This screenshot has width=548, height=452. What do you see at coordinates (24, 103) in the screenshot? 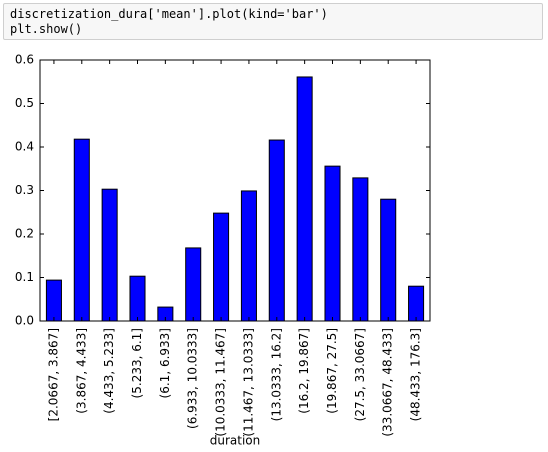
I see `y-tick-label: 0.5` at bounding box center [24, 103].